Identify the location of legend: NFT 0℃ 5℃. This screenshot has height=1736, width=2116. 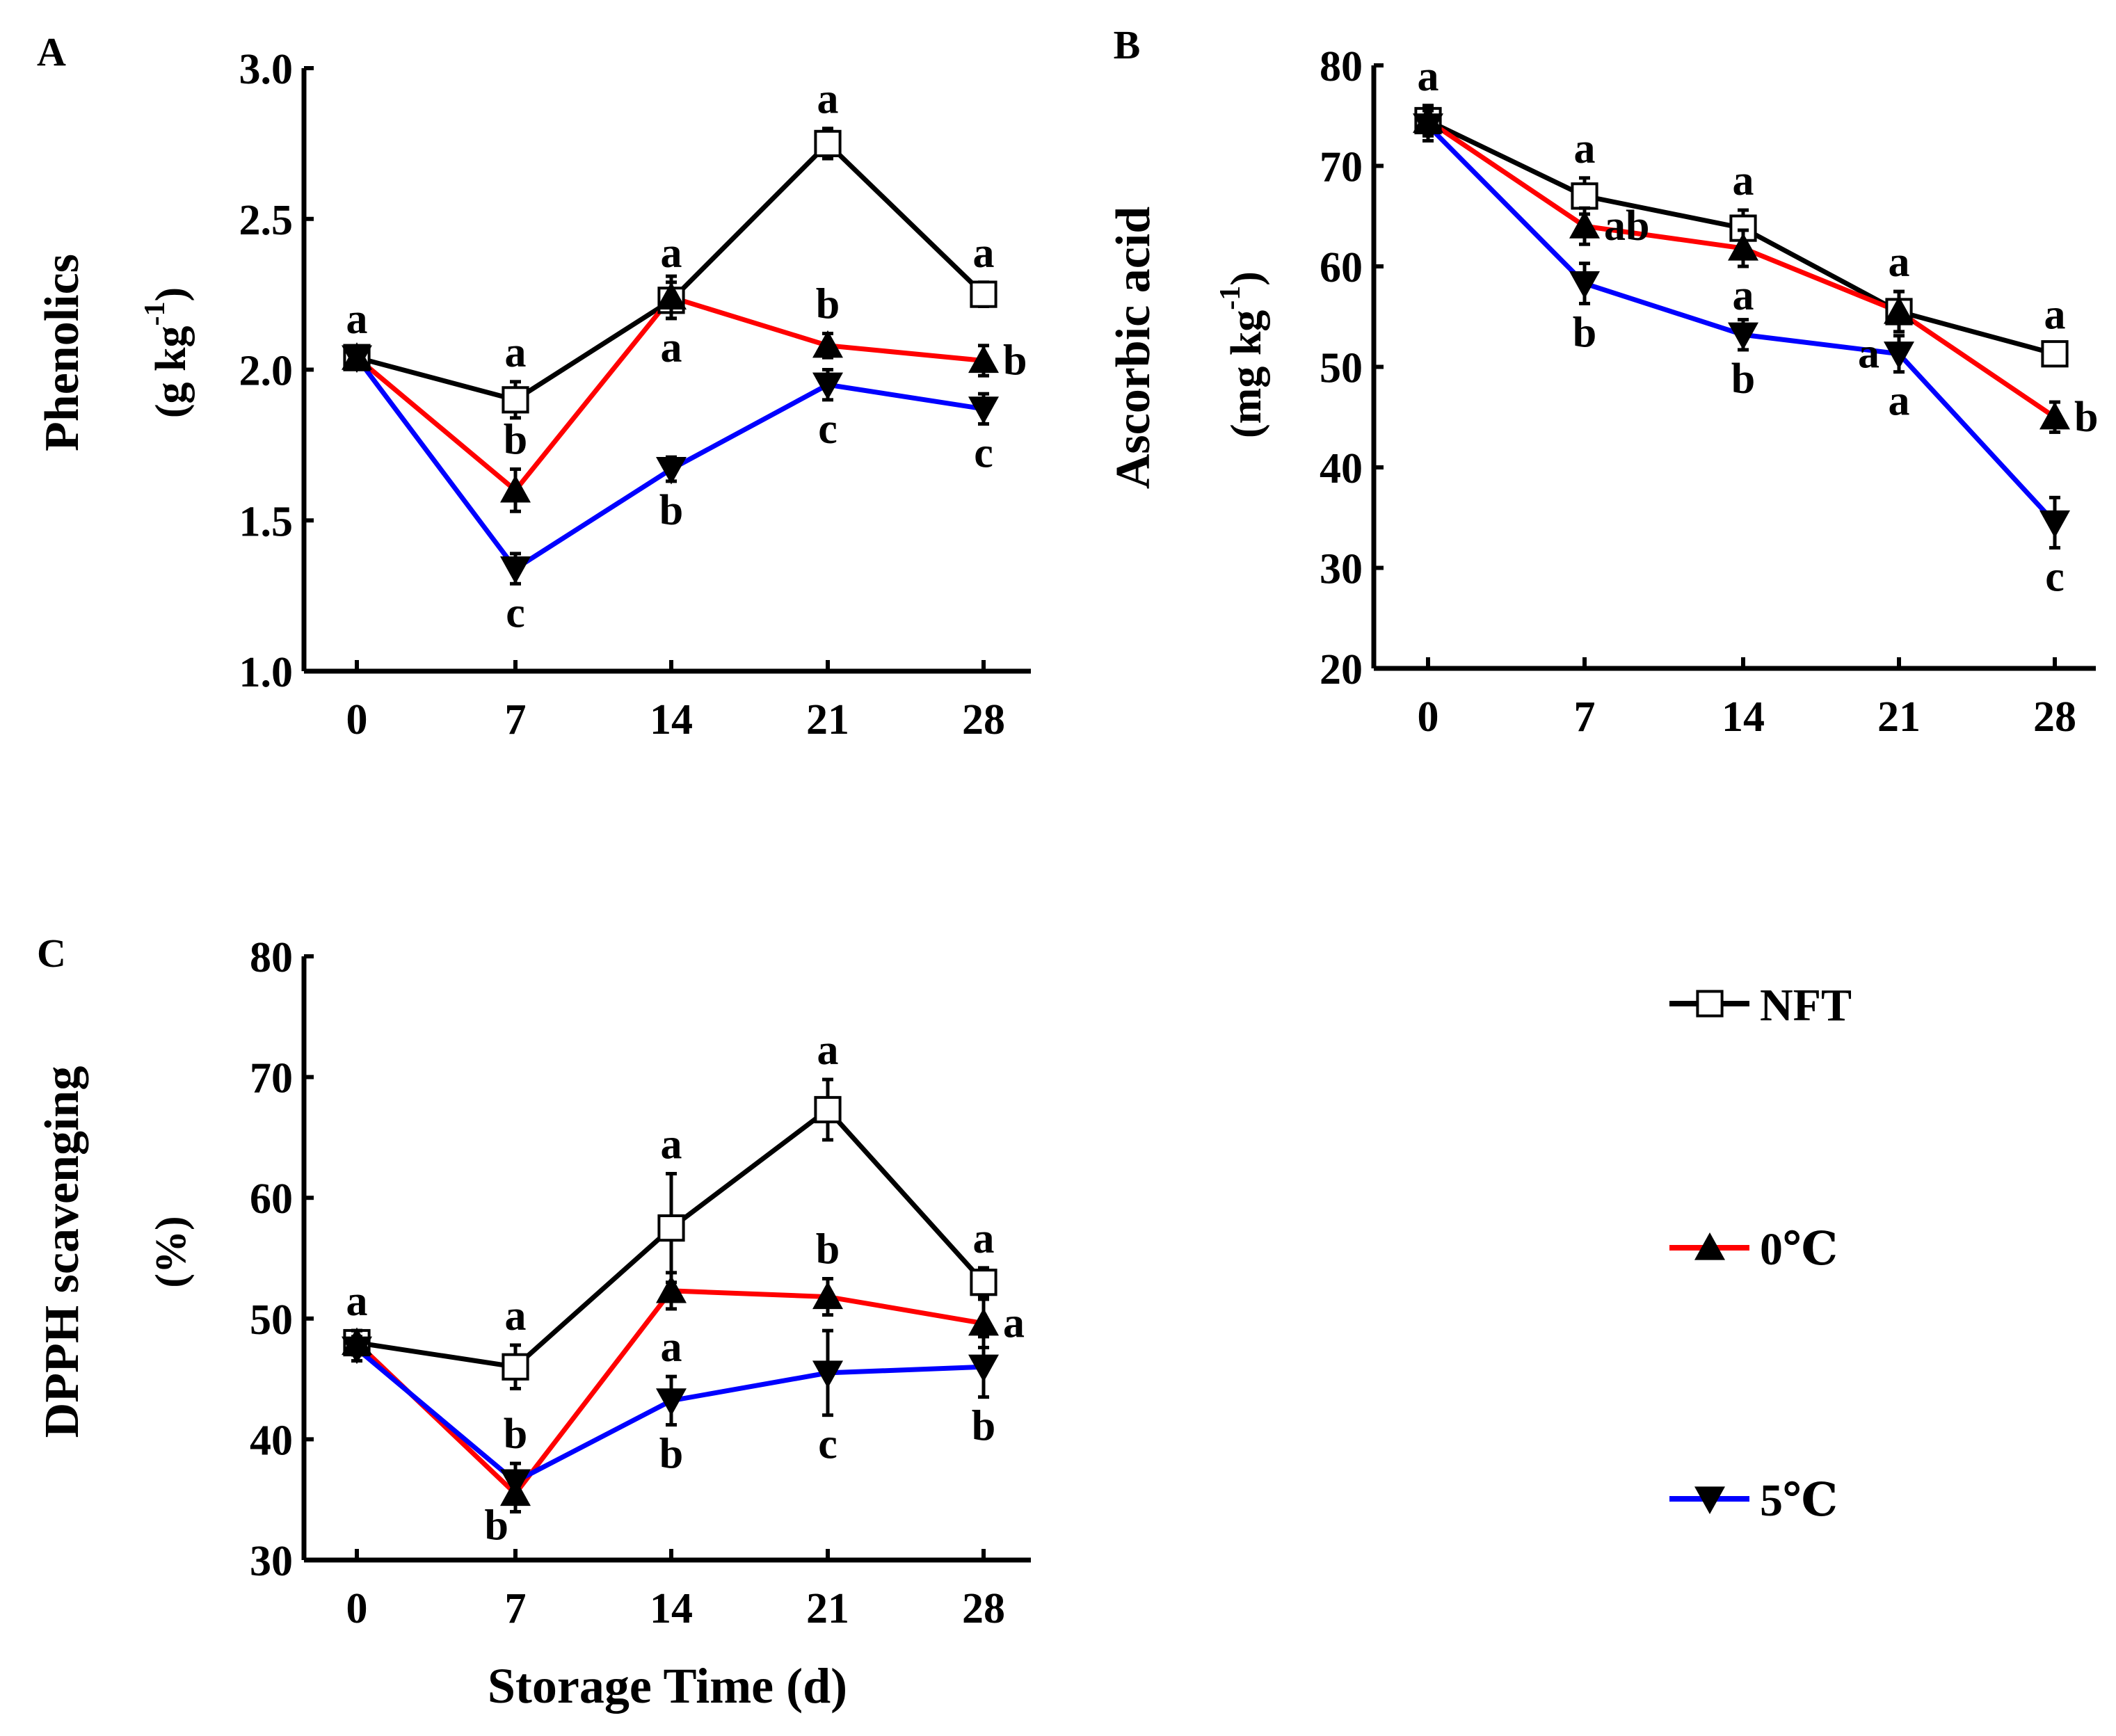
(1760, 1253).